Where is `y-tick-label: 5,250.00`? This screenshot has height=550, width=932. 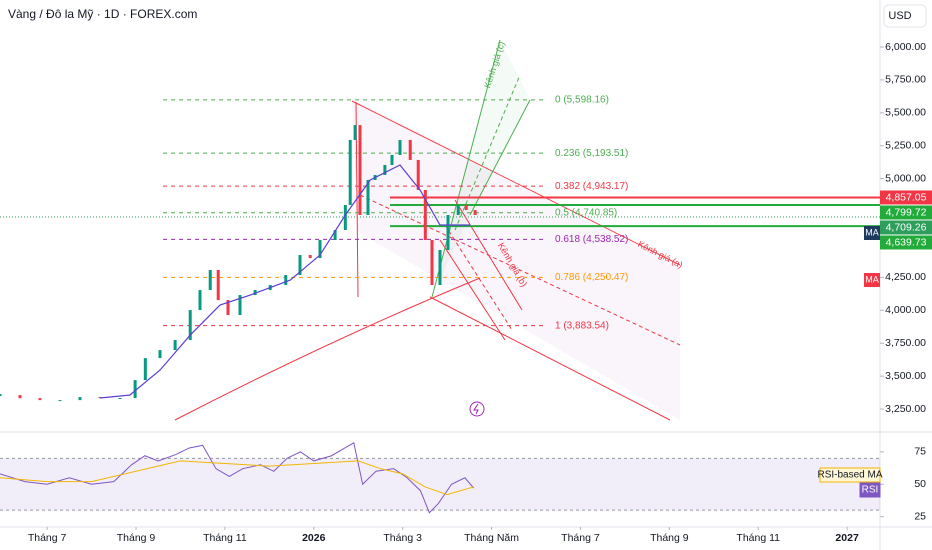
y-tick-label: 5,250.00 is located at coordinates (905, 146).